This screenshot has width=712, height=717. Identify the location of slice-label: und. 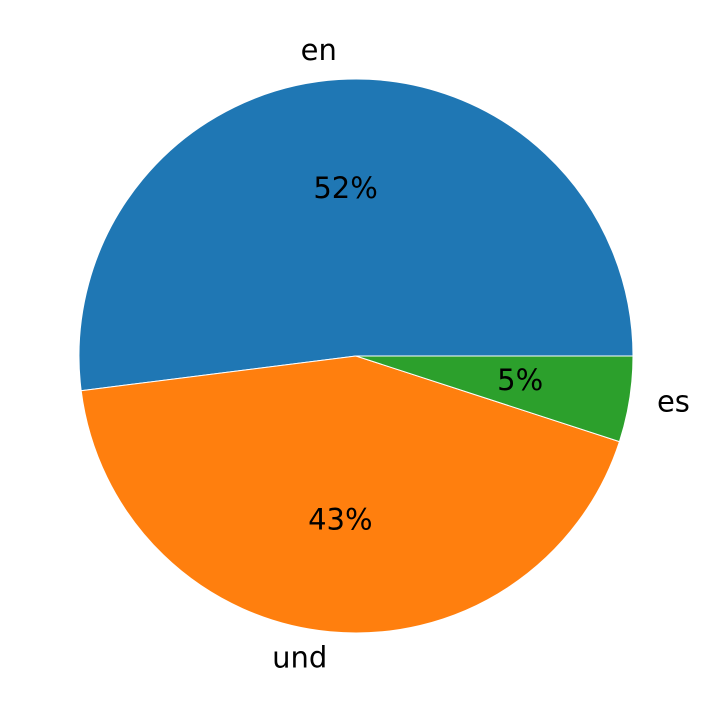
(299, 657).